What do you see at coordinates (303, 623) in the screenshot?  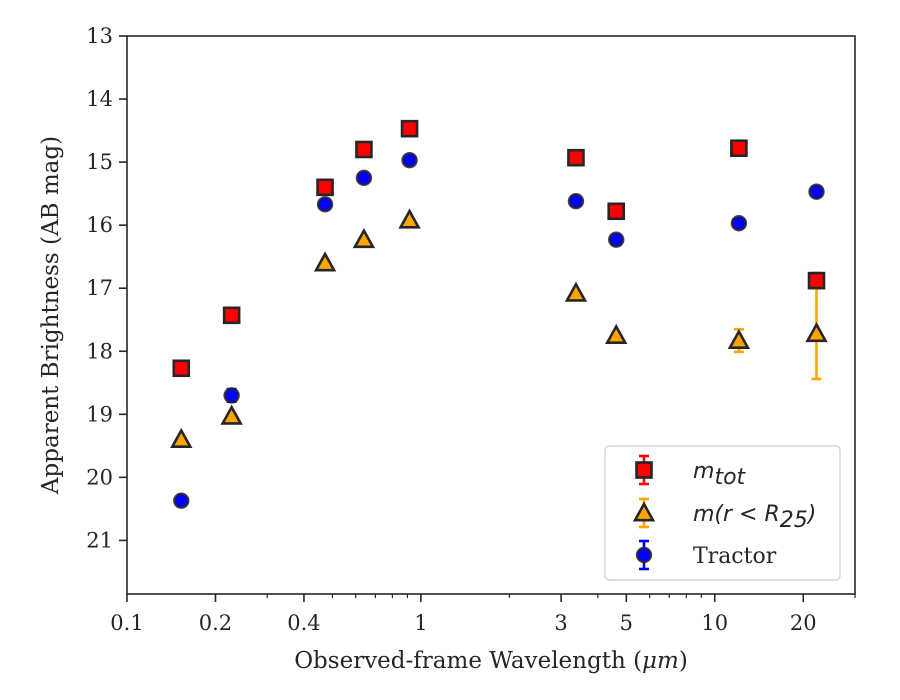 I see `x-tick-label: 0.4` at bounding box center [303, 623].